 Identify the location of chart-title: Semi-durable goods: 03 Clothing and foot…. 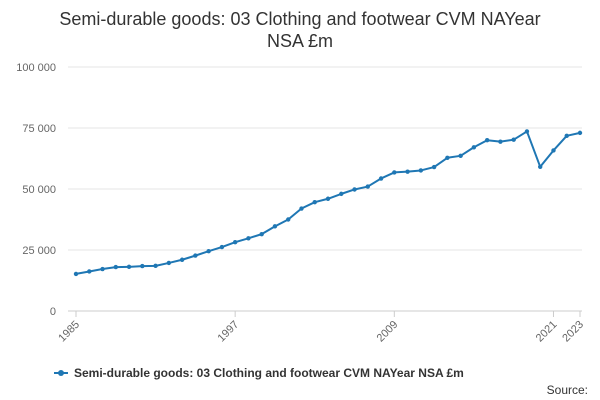
(300, 30).